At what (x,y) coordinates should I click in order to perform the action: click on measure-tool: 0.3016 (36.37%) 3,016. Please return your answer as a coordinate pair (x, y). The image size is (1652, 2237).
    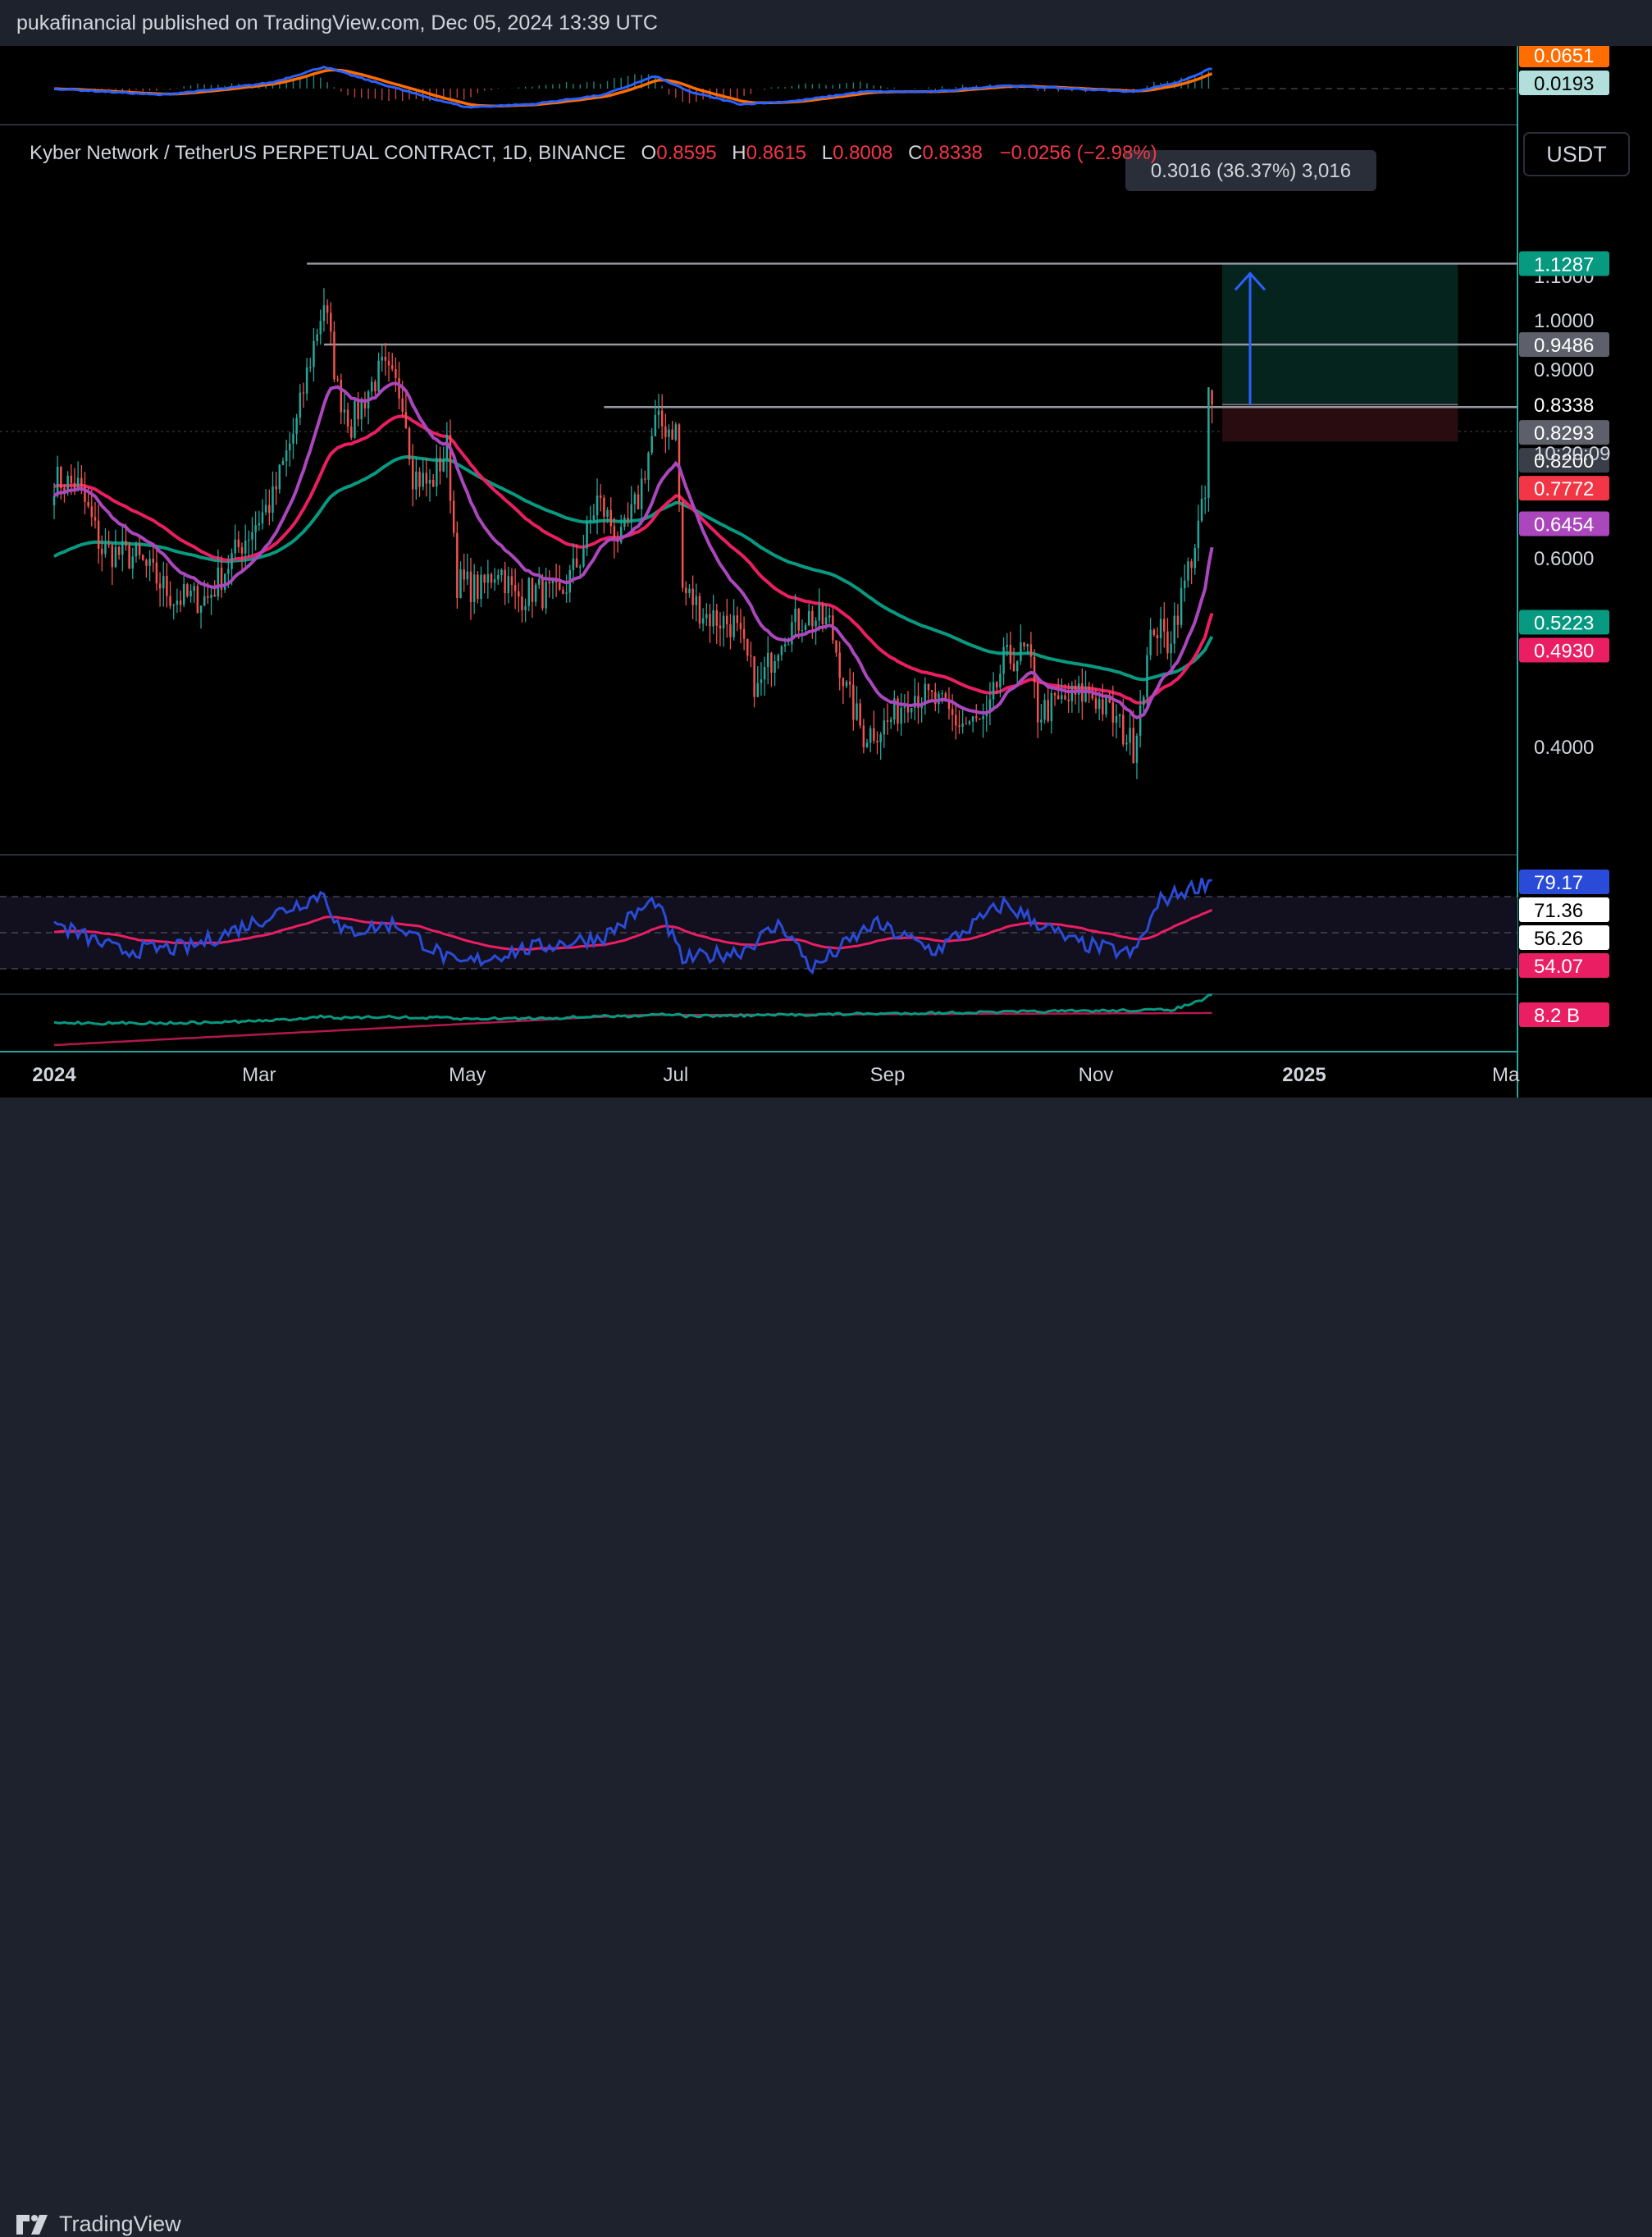
    Looking at the image, I should click on (1250, 277).